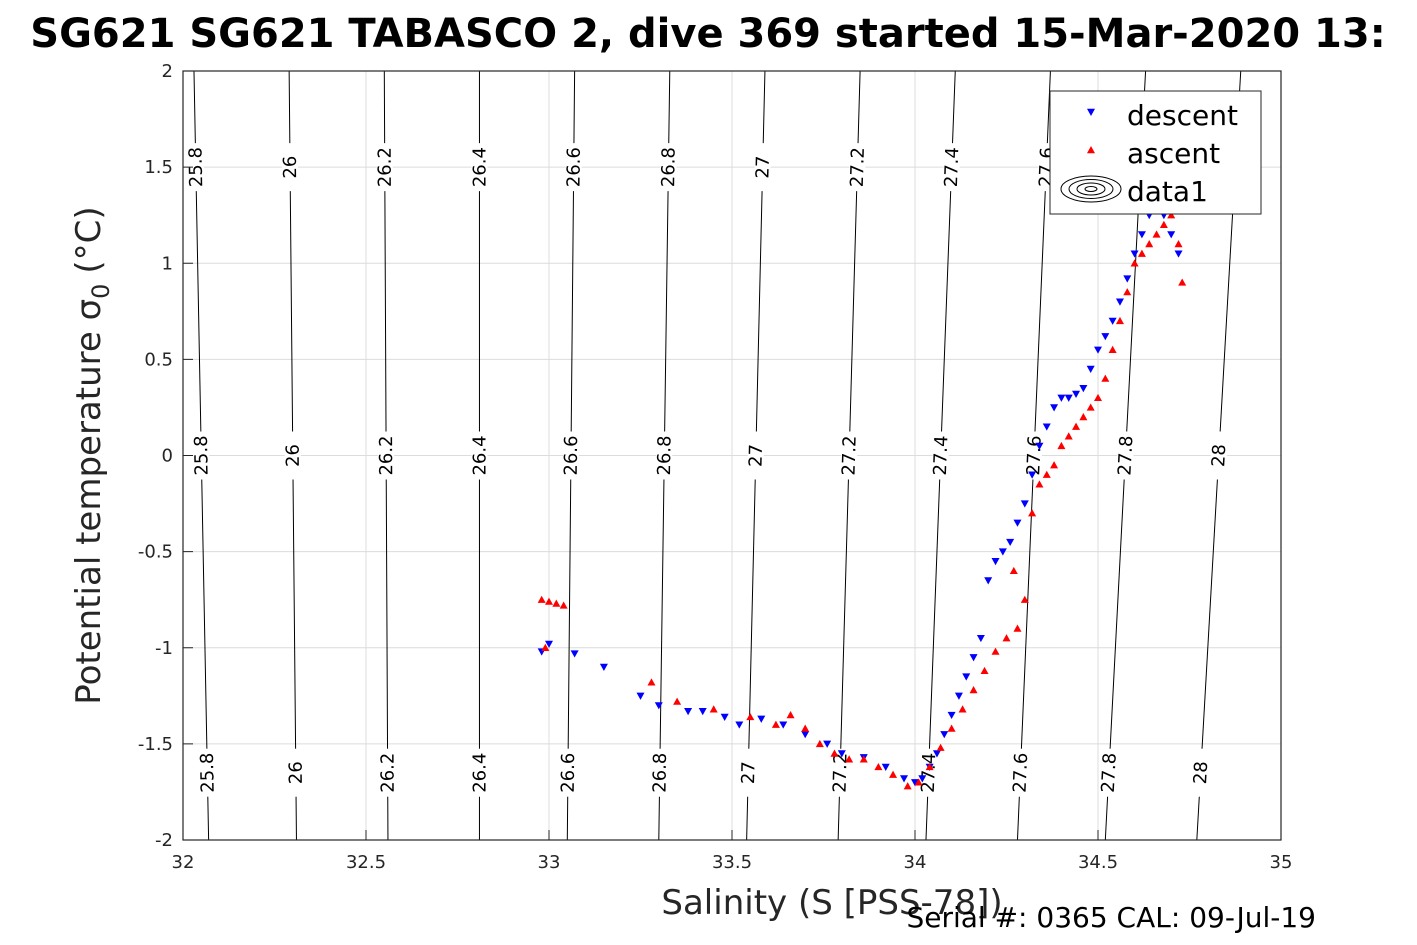 Image resolution: width=1417 pixels, height=945 pixels. Describe the element at coordinates (1173, 153) in the screenshot. I see `legend-entry: ascent` at that location.